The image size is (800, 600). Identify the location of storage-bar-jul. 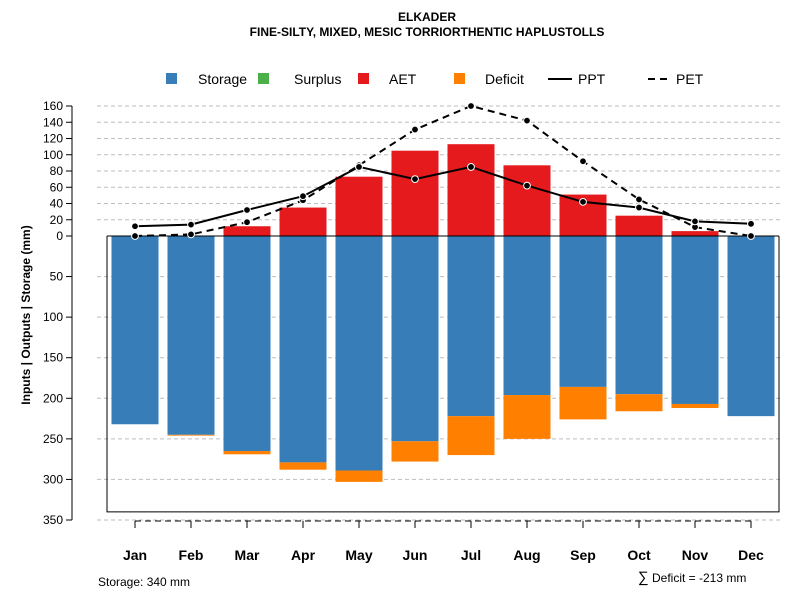
(471, 326).